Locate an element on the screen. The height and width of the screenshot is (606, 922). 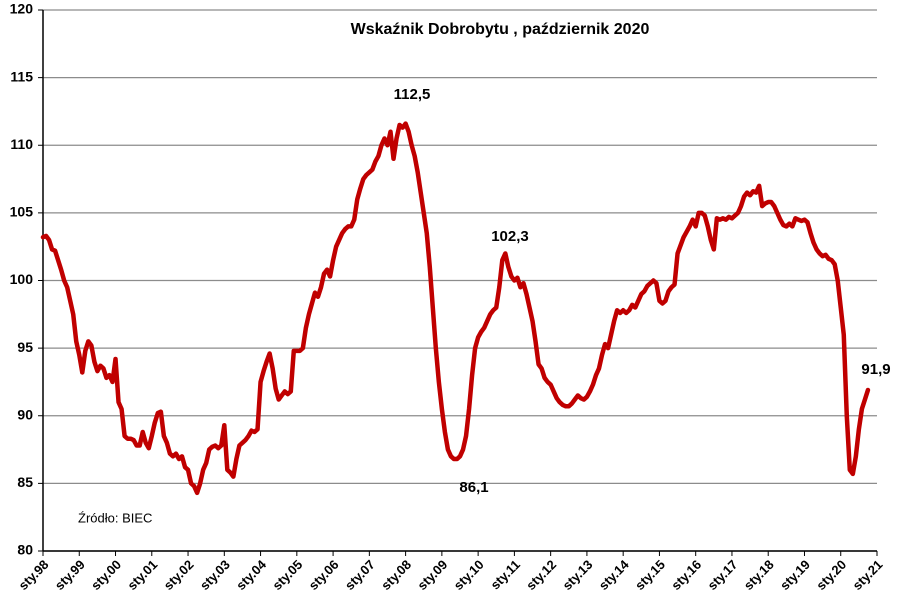
y-tick-label: 95 is located at coordinates (25, 347).